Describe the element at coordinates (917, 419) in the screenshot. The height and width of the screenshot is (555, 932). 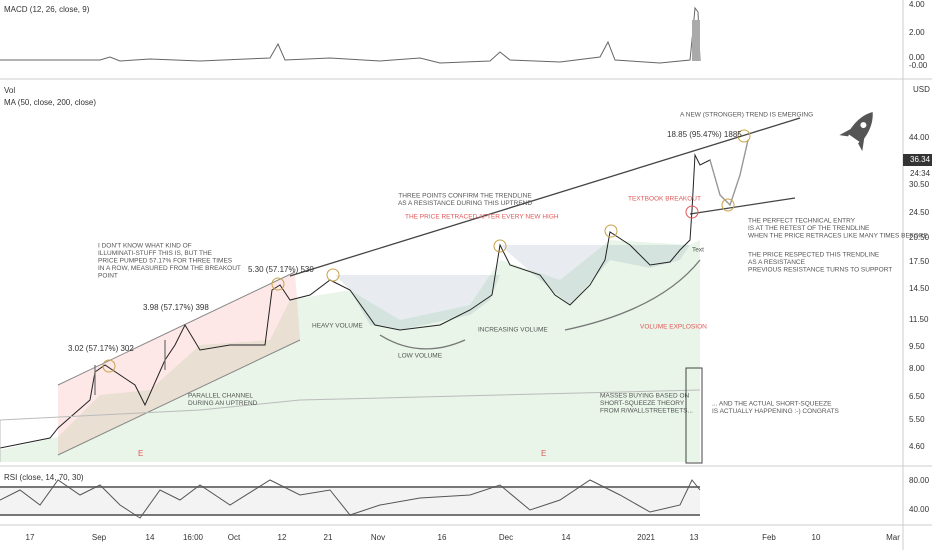
I see `axis-label: 5.50` at that location.